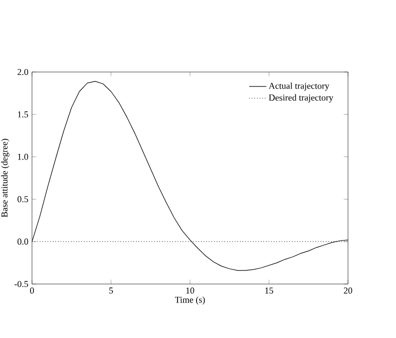  Describe the element at coordinates (299, 86) in the screenshot. I see `legend-label: Actual trajectory` at that location.